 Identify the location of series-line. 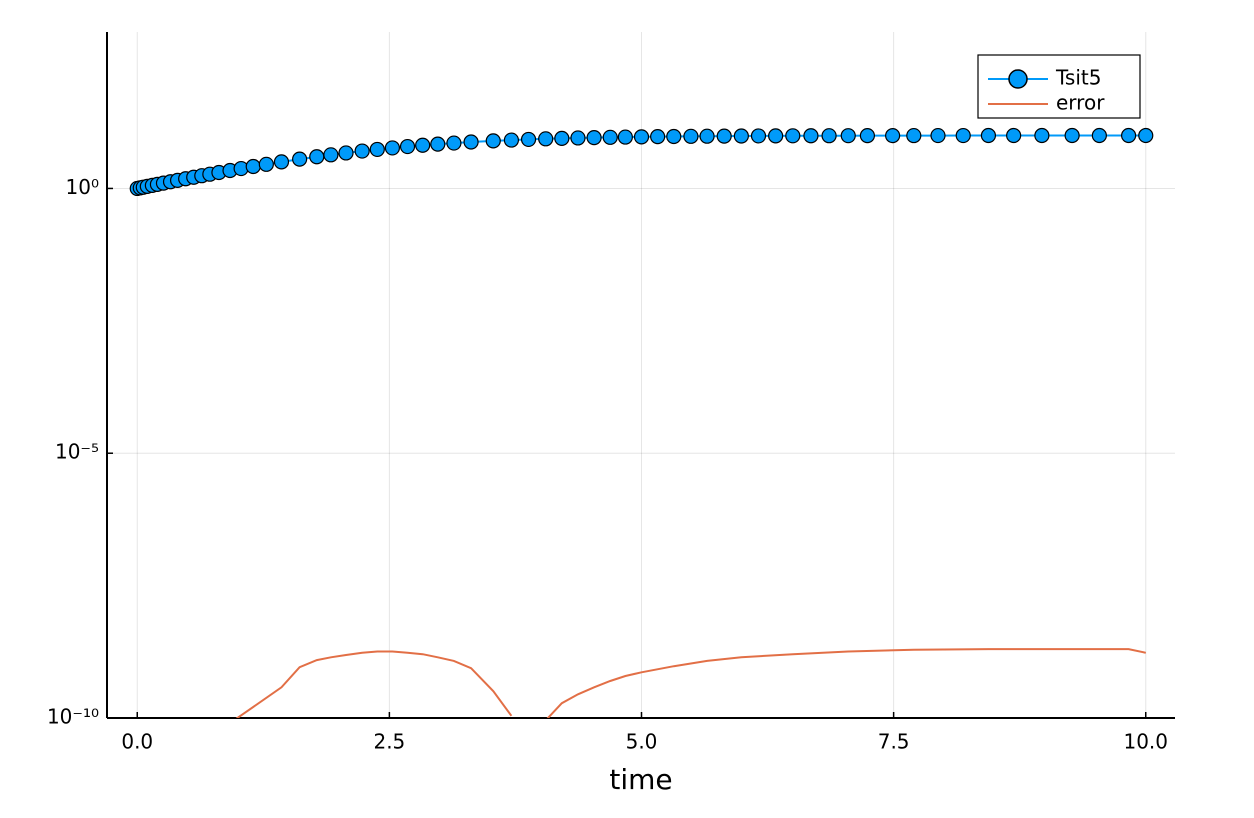
(691, 683).